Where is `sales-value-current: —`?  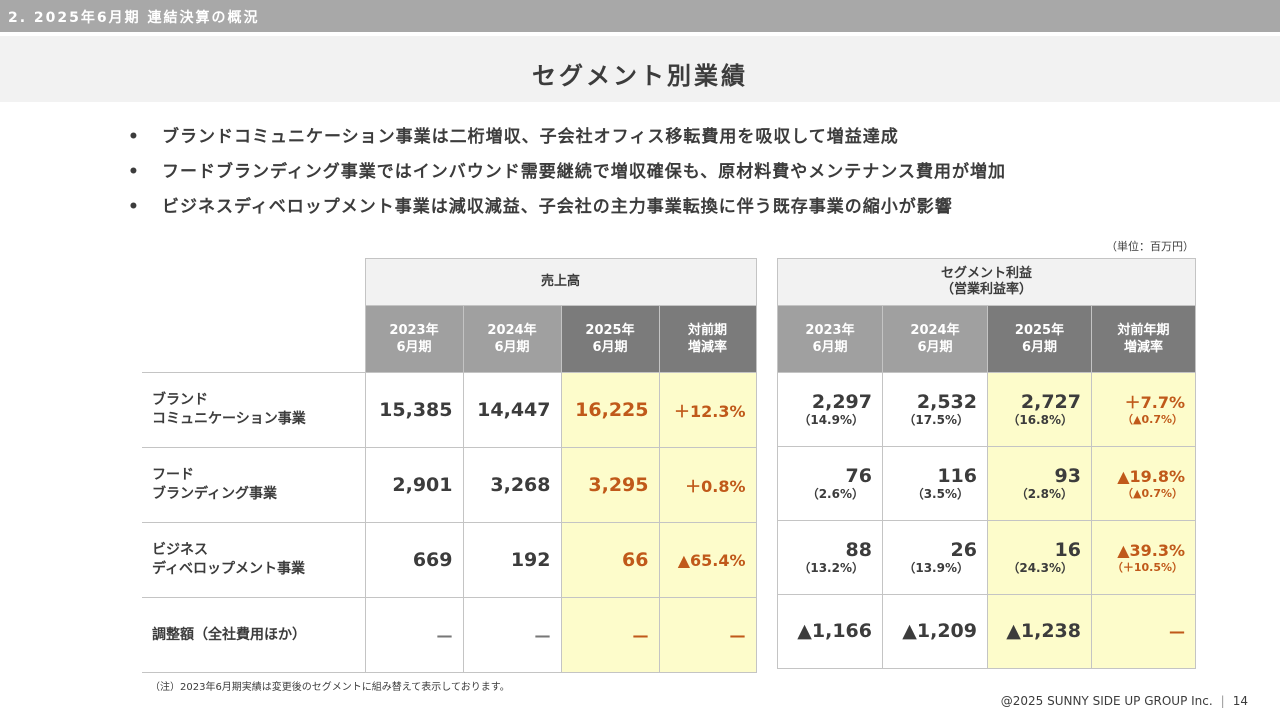 sales-value-current: — is located at coordinates (610, 635).